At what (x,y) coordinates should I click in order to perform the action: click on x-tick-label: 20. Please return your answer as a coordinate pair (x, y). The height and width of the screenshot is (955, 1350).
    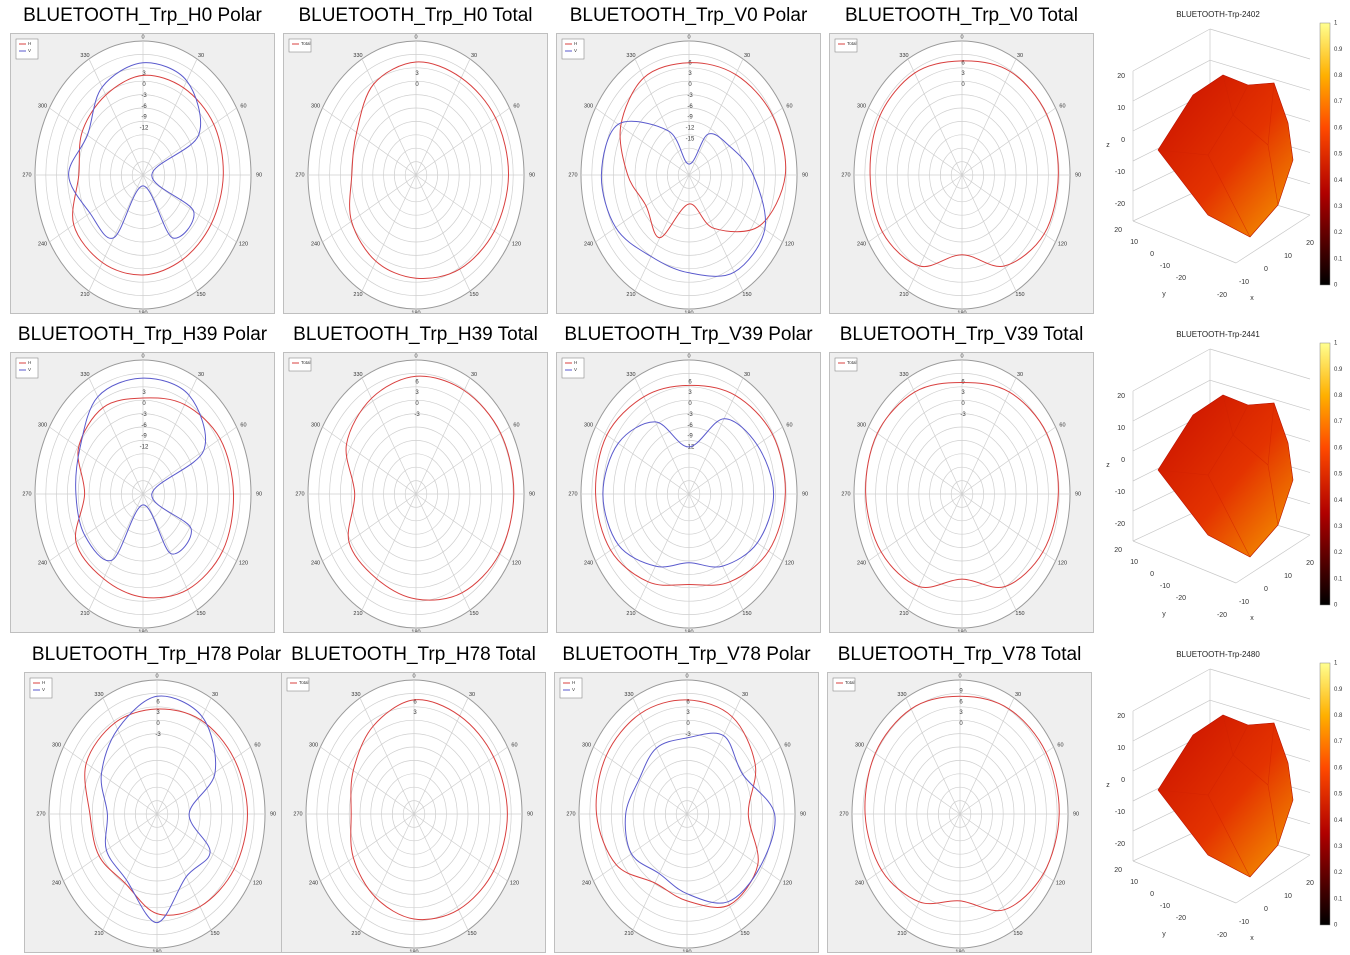
    Looking at the image, I should click on (1310, 883).